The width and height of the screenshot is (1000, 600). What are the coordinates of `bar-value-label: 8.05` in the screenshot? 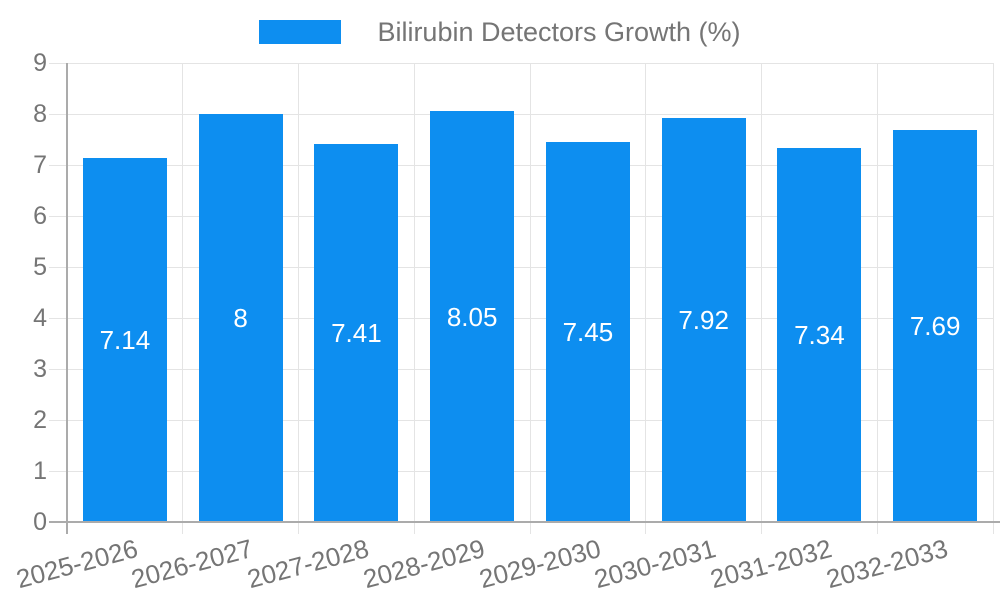 It's located at (472, 316).